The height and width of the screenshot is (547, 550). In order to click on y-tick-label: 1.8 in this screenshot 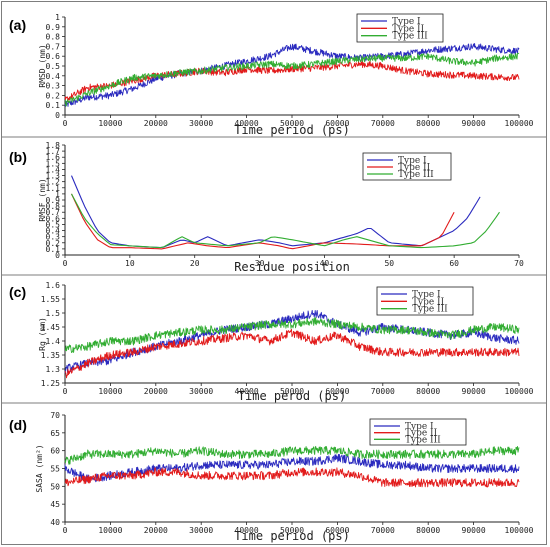, I will do `click(53, 145)`.